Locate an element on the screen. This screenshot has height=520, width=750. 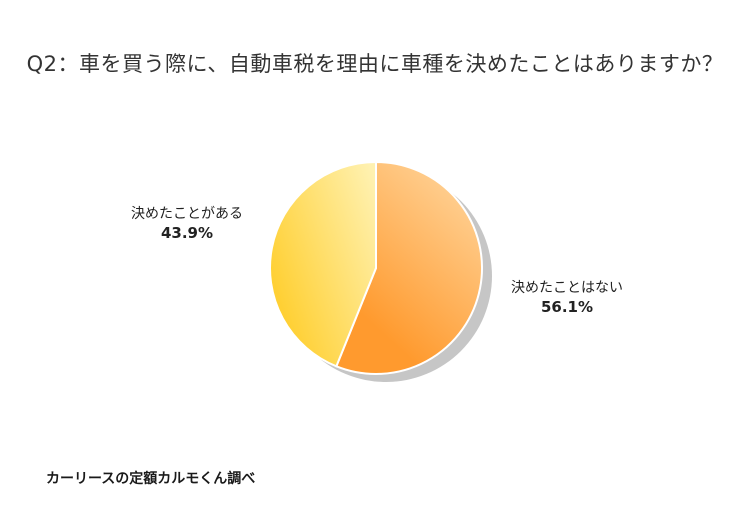
chart-title: Q2：車を買う際に、自動車税を理由に車種を決めたことはありますか？ is located at coordinates (375, 64).